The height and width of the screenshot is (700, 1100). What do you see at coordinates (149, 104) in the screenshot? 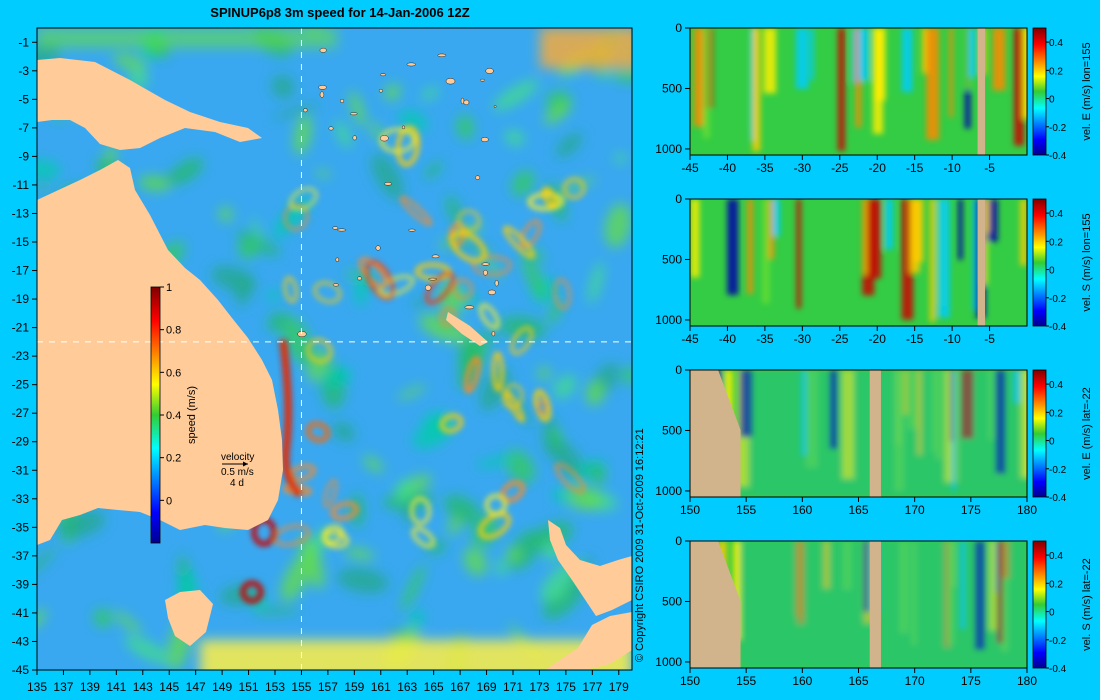
I see `new-guinea-land` at bounding box center [149, 104].